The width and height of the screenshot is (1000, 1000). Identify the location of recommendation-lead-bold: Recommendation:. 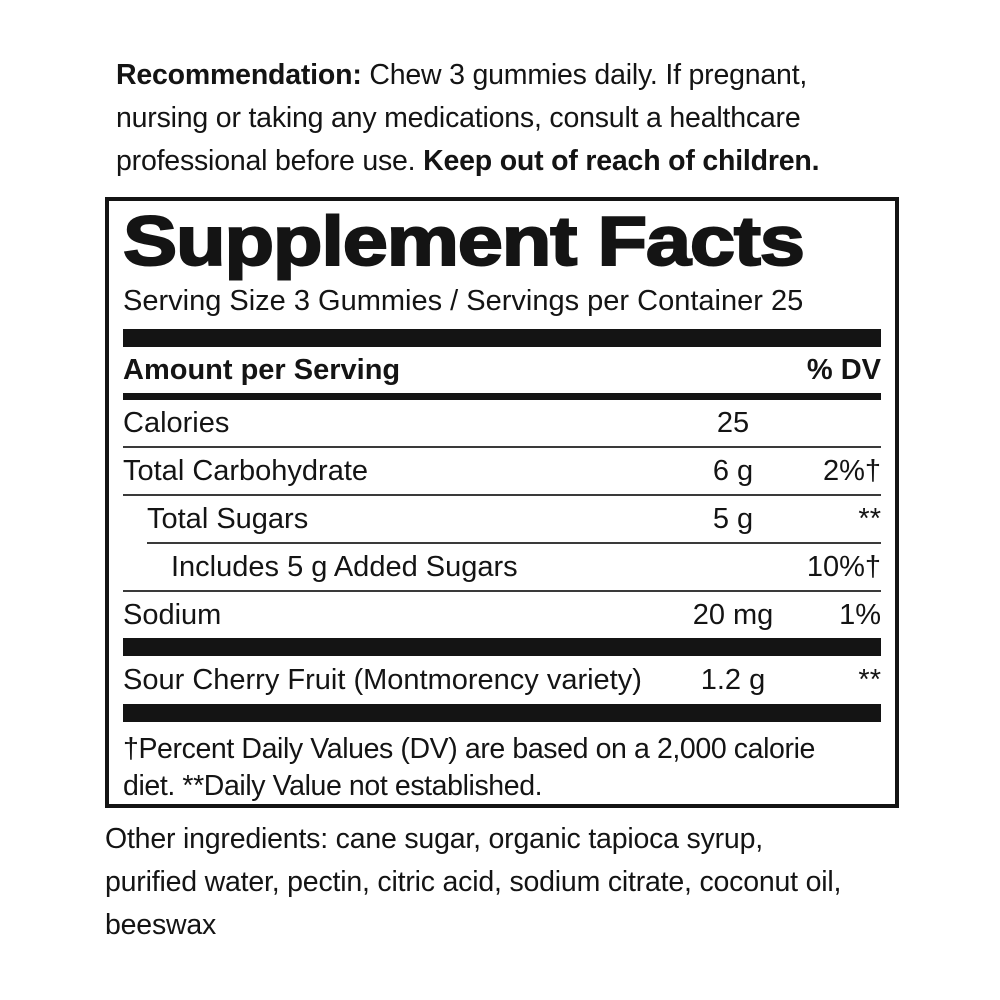
(239, 75).